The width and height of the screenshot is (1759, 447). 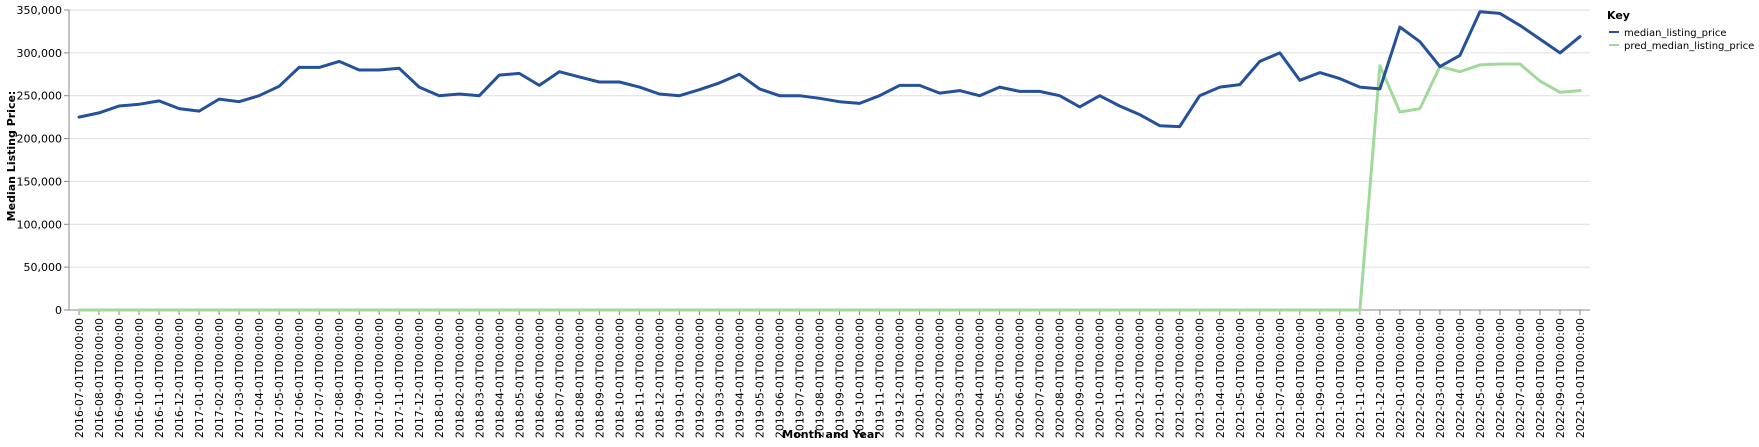 What do you see at coordinates (519, 378) in the screenshot?
I see `x-tick-label: 2018-05-01T00:00:00` at bounding box center [519, 378].